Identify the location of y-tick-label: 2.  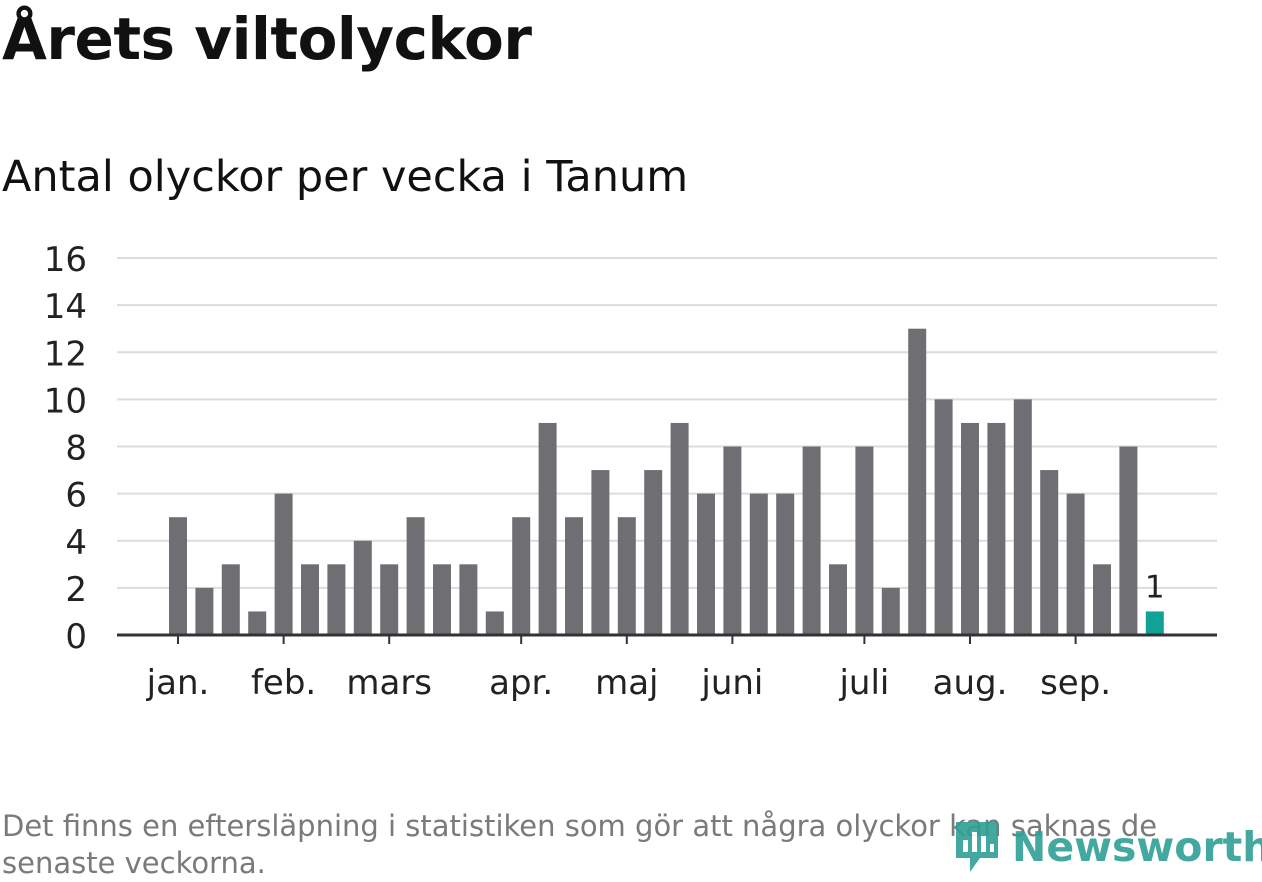
(76, 590).